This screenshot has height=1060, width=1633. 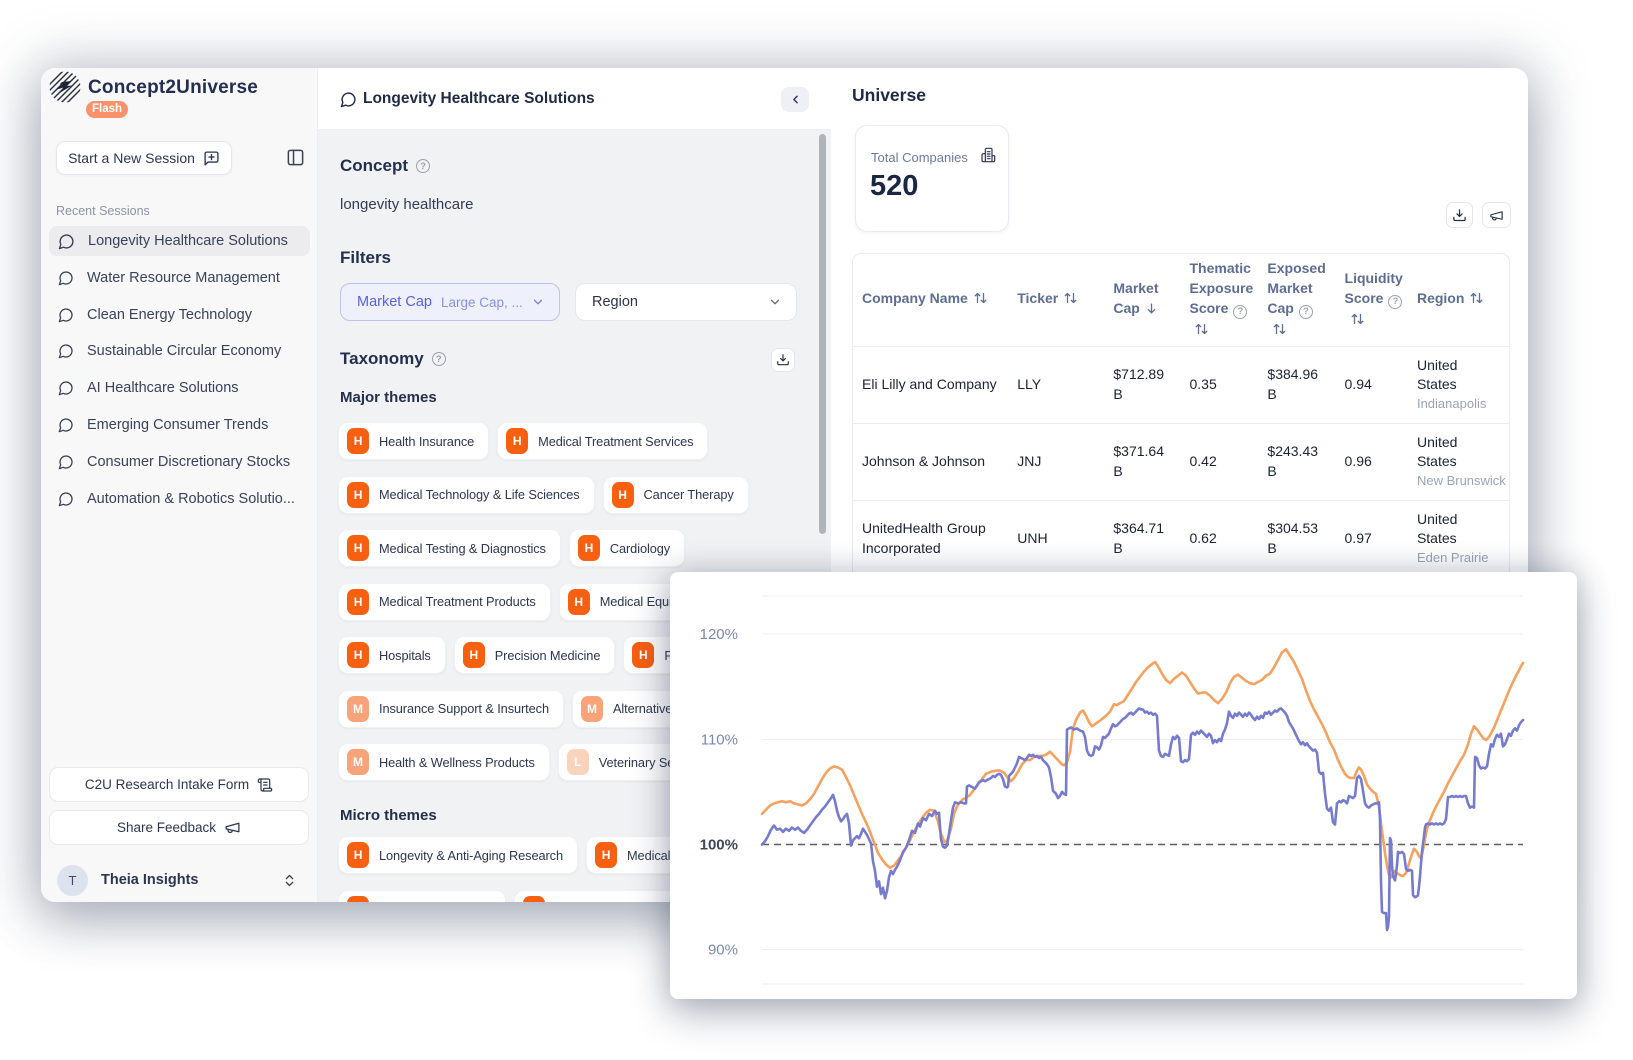 I want to click on svg-text: 110%, so click(x=719, y=740).